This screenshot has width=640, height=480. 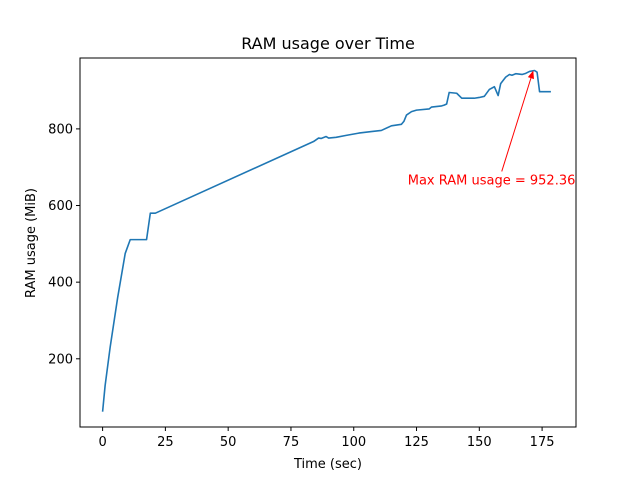 What do you see at coordinates (228, 442) in the screenshot?
I see `x-tick-label: 50` at bounding box center [228, 442].